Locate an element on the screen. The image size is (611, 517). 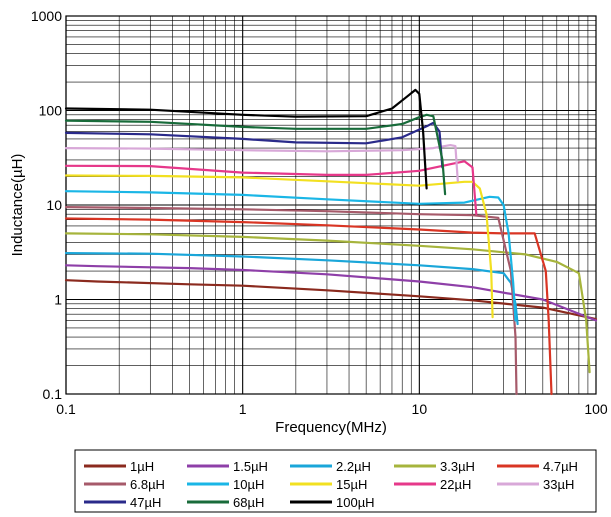
legend-label: 4.7µH is located at coordinates (560, 466).